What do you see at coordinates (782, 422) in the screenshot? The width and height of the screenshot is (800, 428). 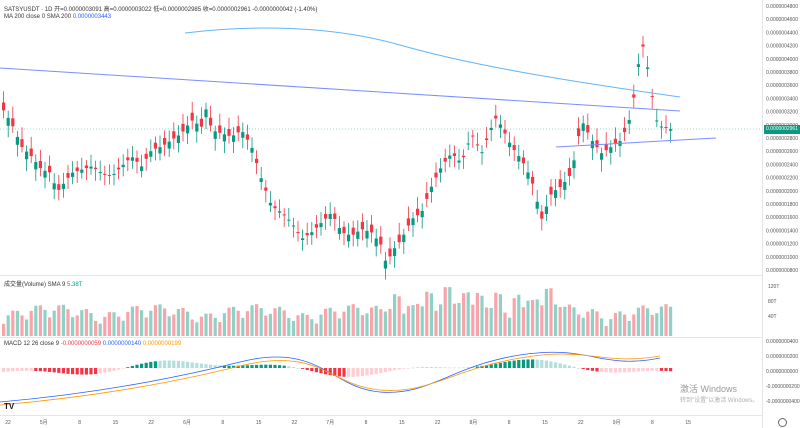 I see `settings-gear-icon` at bounding box center [782, 422].